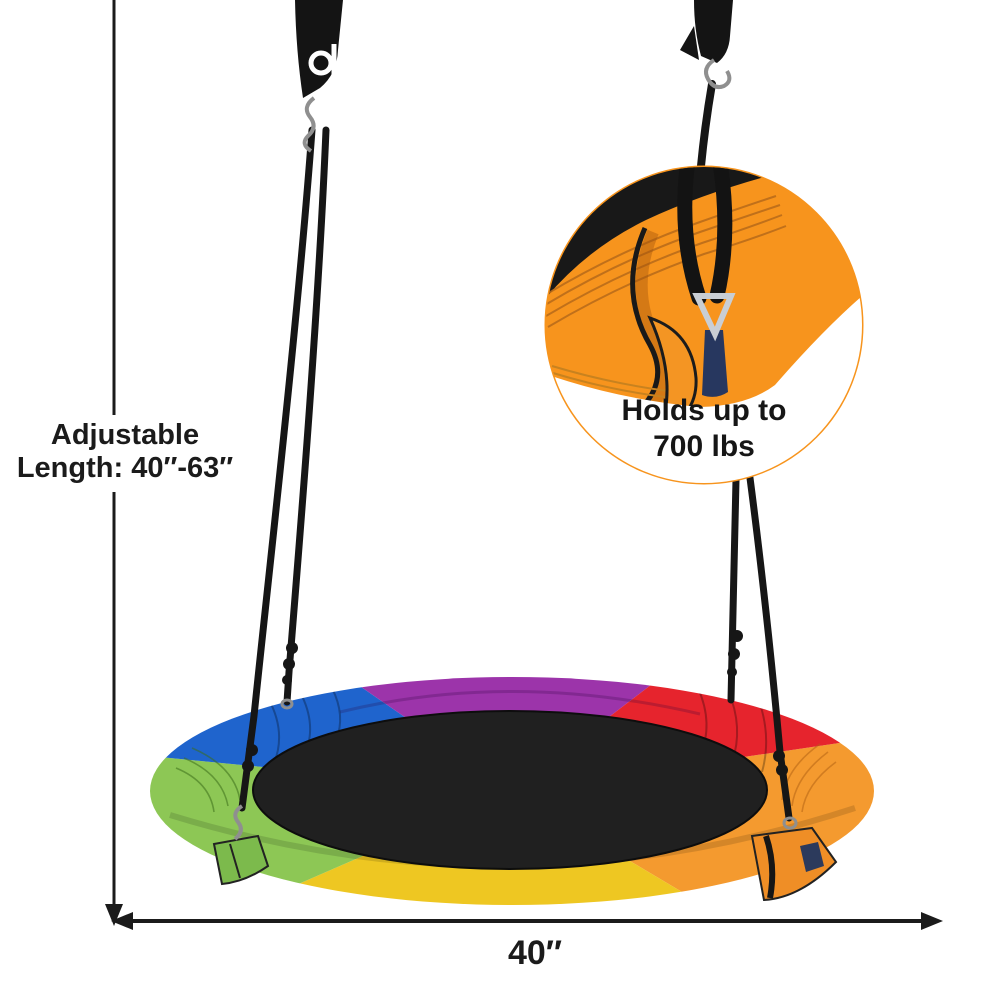 The image size is (1000, 1000). What do you see at coordinates (932, 921) in the screenshot?
I see `arrow-right-icon` at bounding box center [932, 921].